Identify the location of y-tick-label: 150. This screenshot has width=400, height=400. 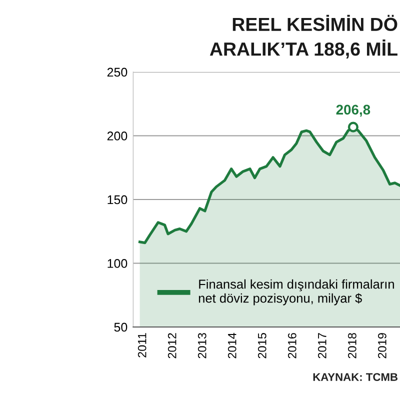
(118, 199).